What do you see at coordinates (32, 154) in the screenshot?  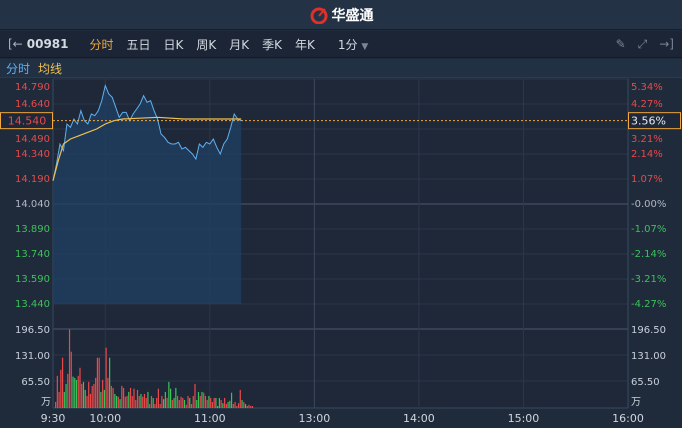 I see `price-tick-label: 14.340` at bounding box center [32, 154].